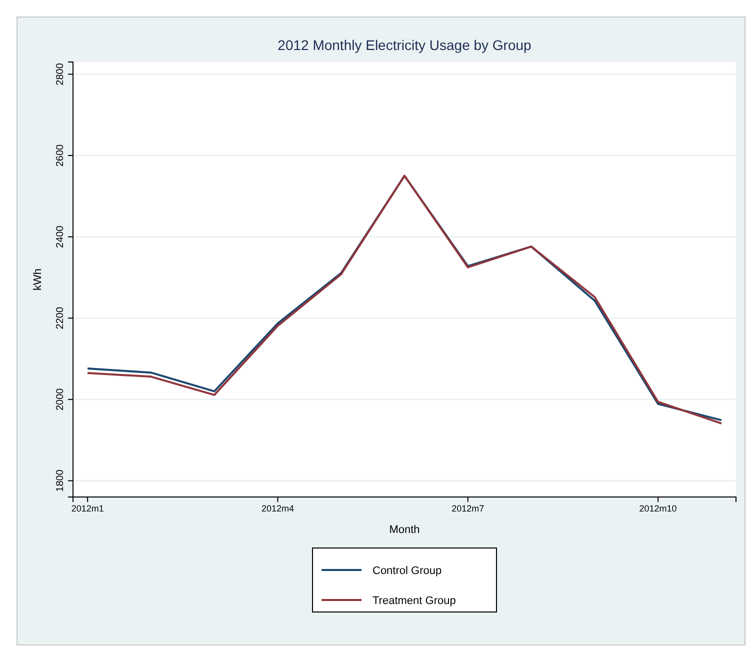 This screenshot has height=660, width=754. What do you see at coordinates (60, 318) in the screenshot?
I see `y-tick-label: 2200` at bounding box center [60, 318].